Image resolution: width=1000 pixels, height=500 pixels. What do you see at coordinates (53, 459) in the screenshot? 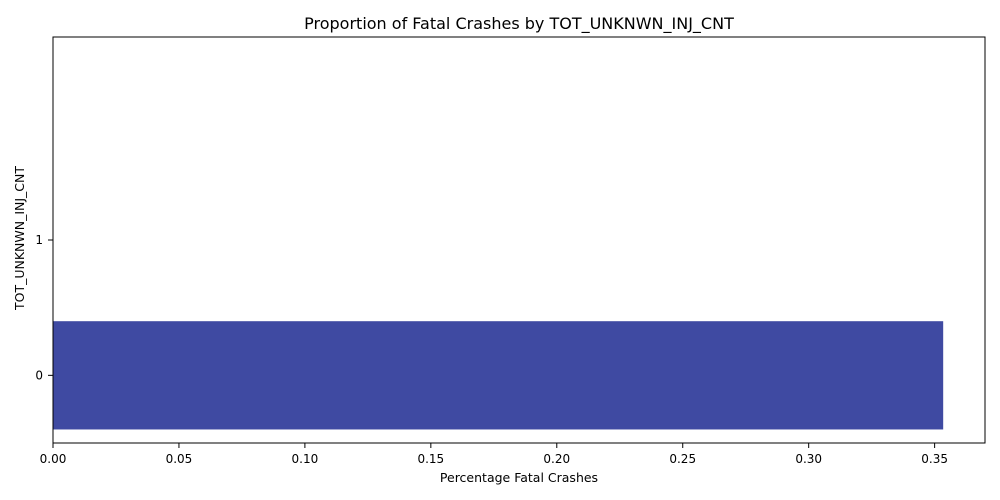
I see `x-tick-label: 0.00` at bounding box center [53, 459].